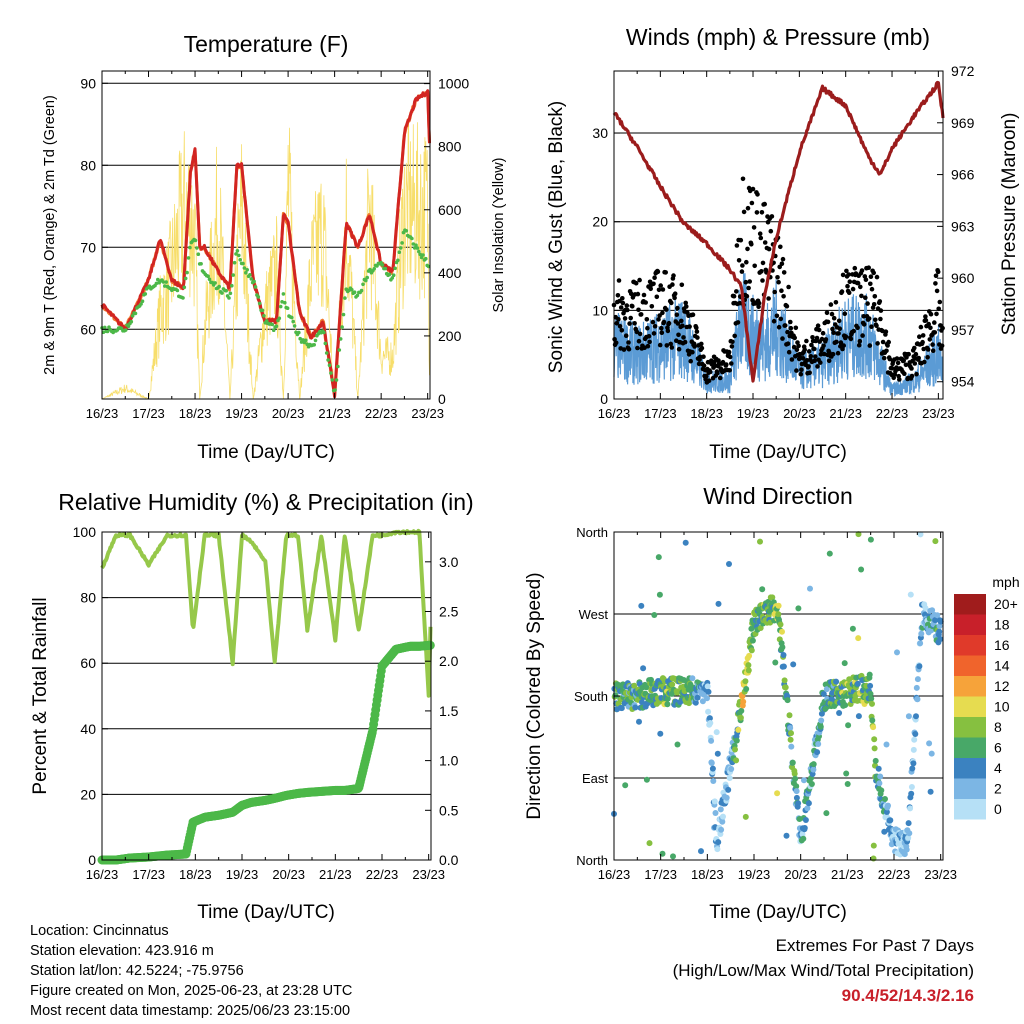 The image size is (1024, 1024). Describe the element at coordinates (777, 696) in the screenshot. I see `direction-plot-area` at that location.